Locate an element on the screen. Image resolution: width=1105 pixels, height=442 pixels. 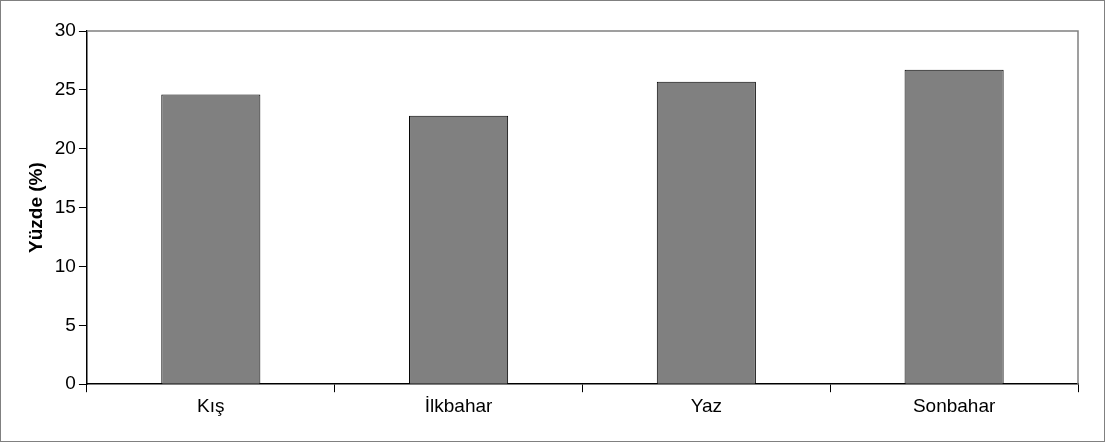
y-tick-label: 5 is located at coordinates (70, 324).